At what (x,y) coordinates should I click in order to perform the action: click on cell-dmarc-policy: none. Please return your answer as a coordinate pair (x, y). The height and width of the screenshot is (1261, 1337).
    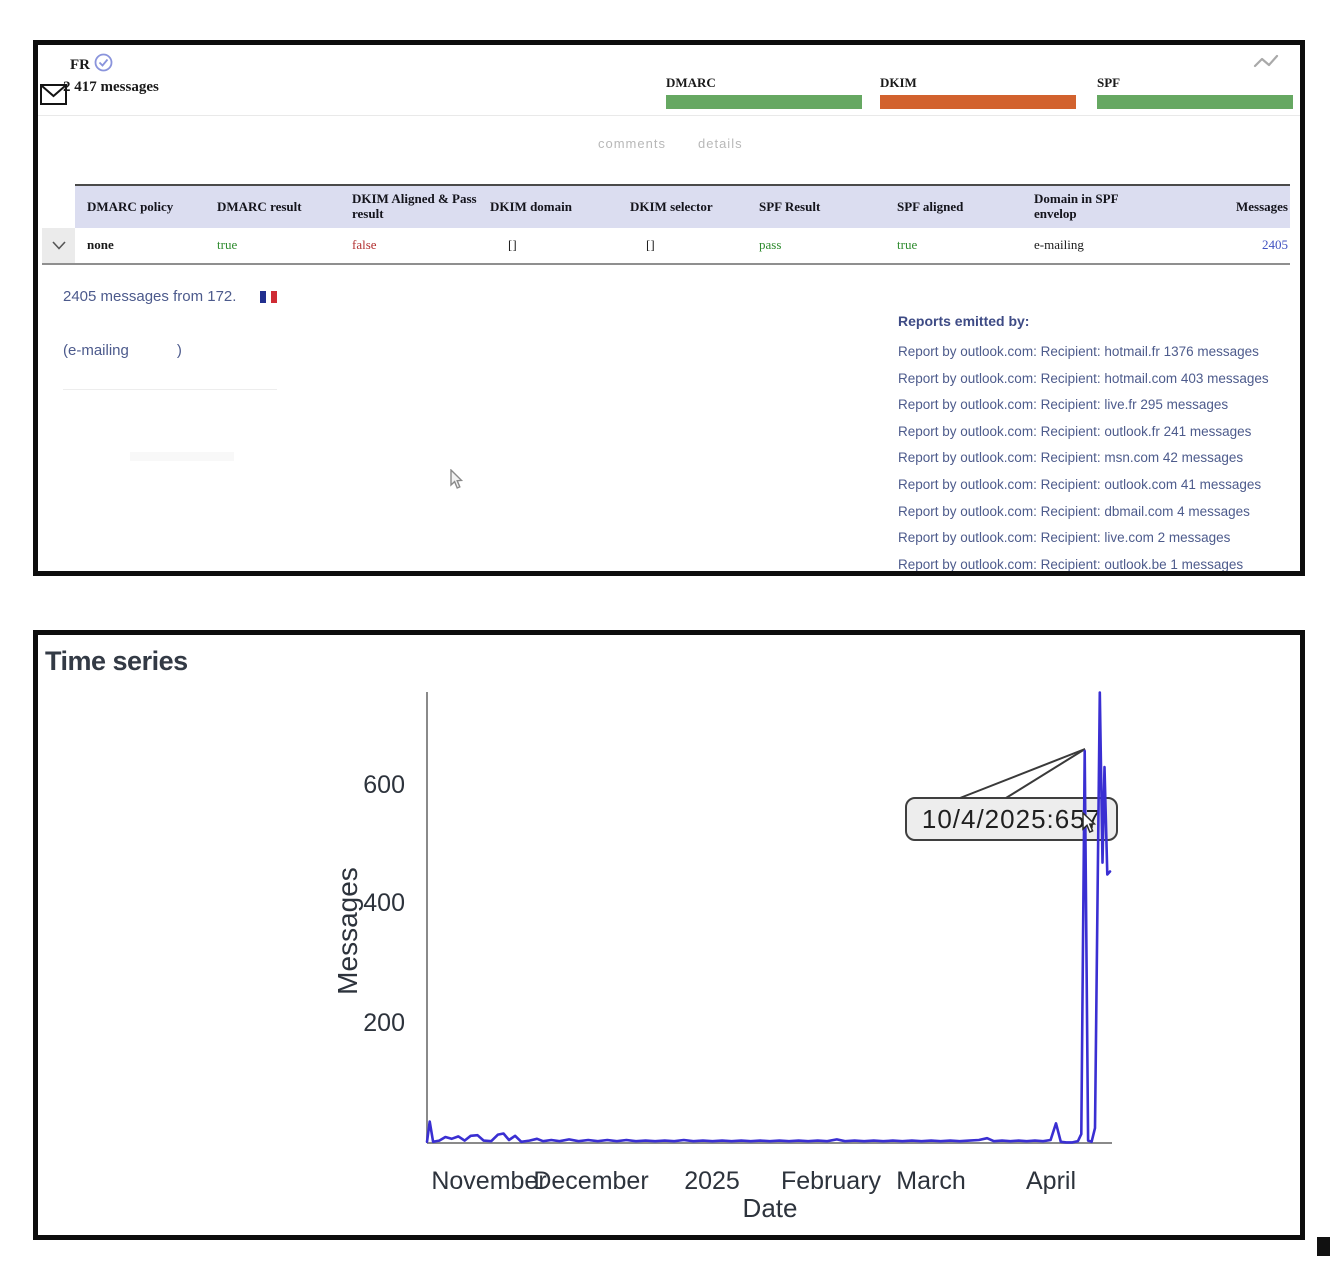
    Looking at the image, I should click on (100, 245).